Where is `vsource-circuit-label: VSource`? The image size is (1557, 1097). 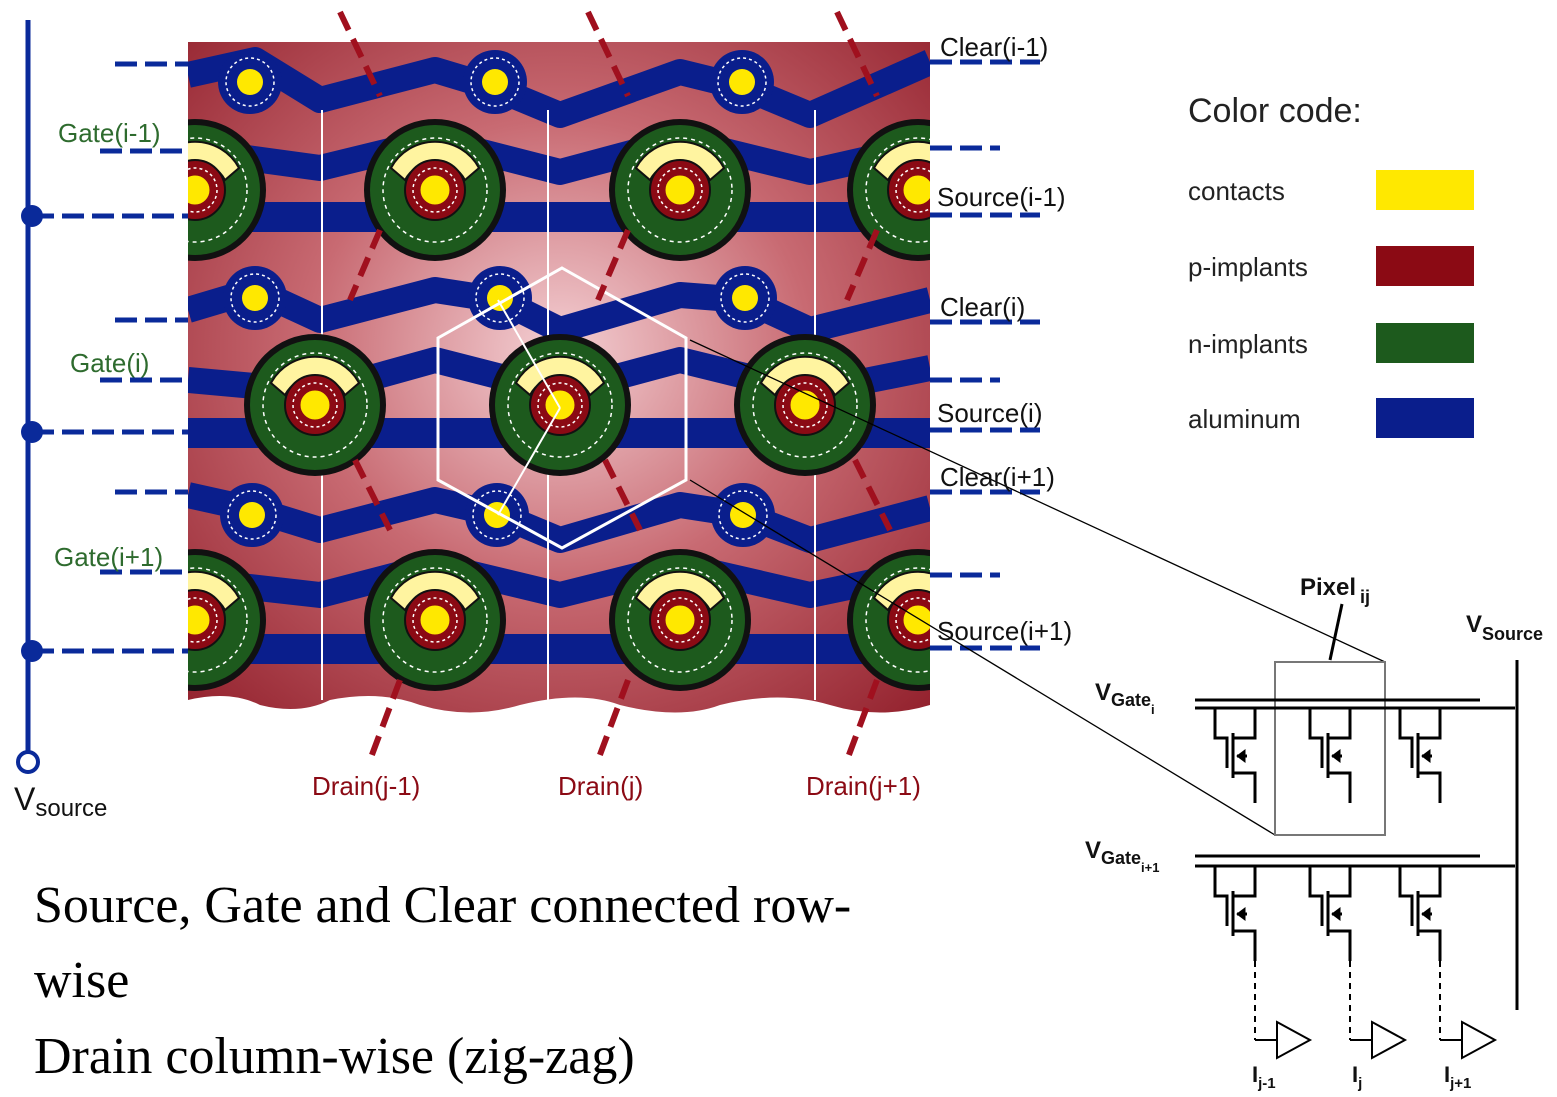 vsource-circuit-label: VSource is located at coordinates (1504, 627).